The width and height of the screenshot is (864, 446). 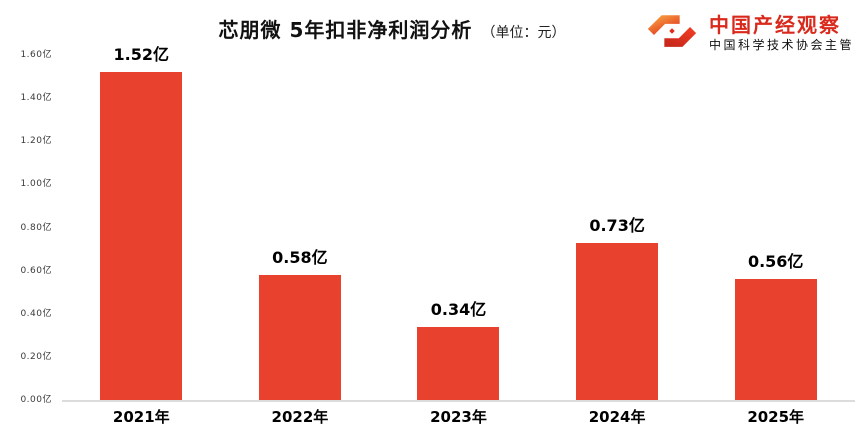 What do you see at coordinates (36, 400) in the screenshot?
I see `y-axis-tick-label: 0.00亿` at bounding box center [36, 400].